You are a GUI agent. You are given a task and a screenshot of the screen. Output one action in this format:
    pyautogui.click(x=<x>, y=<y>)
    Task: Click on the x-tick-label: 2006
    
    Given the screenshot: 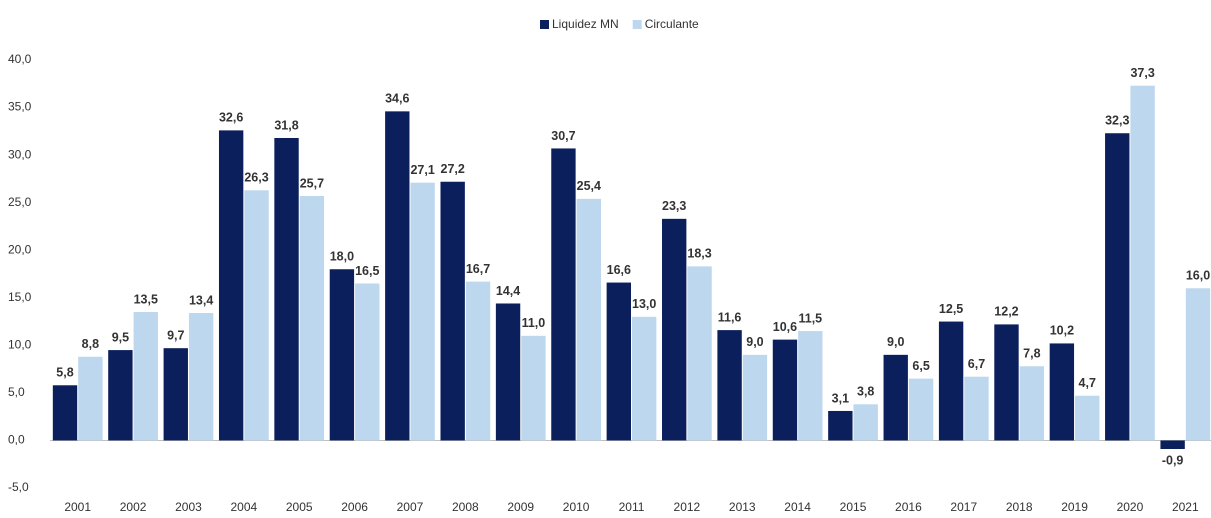 What is the action you would take?
    pyautogui.click(x=354, y=507)
    